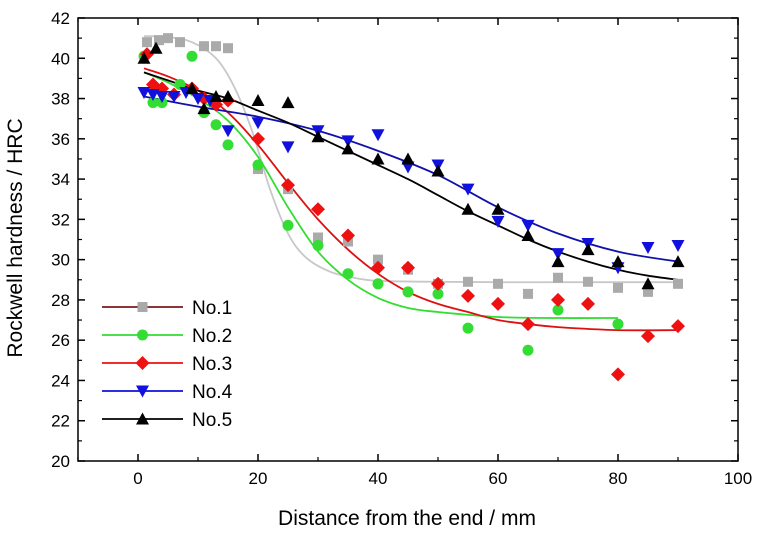 The image size is (768, 535). I want to click on legend-label: No.2, so click(212, 336).